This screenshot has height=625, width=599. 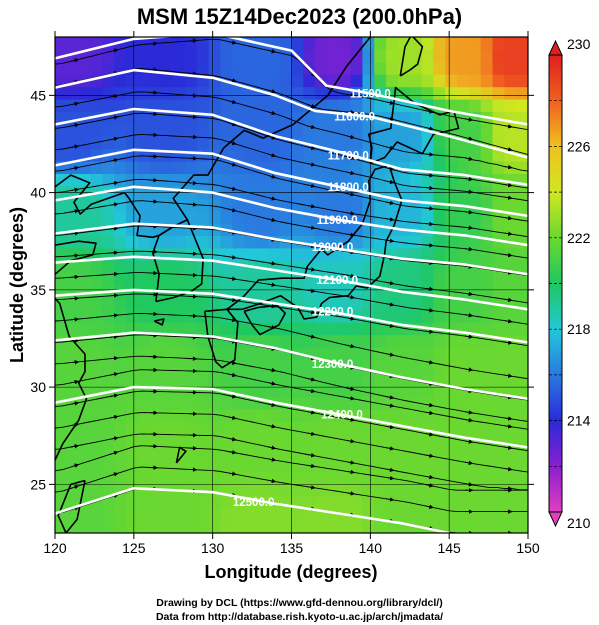 What do you see at coordinates (333, 365) in the screenshot?
I see `contour-label: 12300.0` at bounding box center [333, 365].